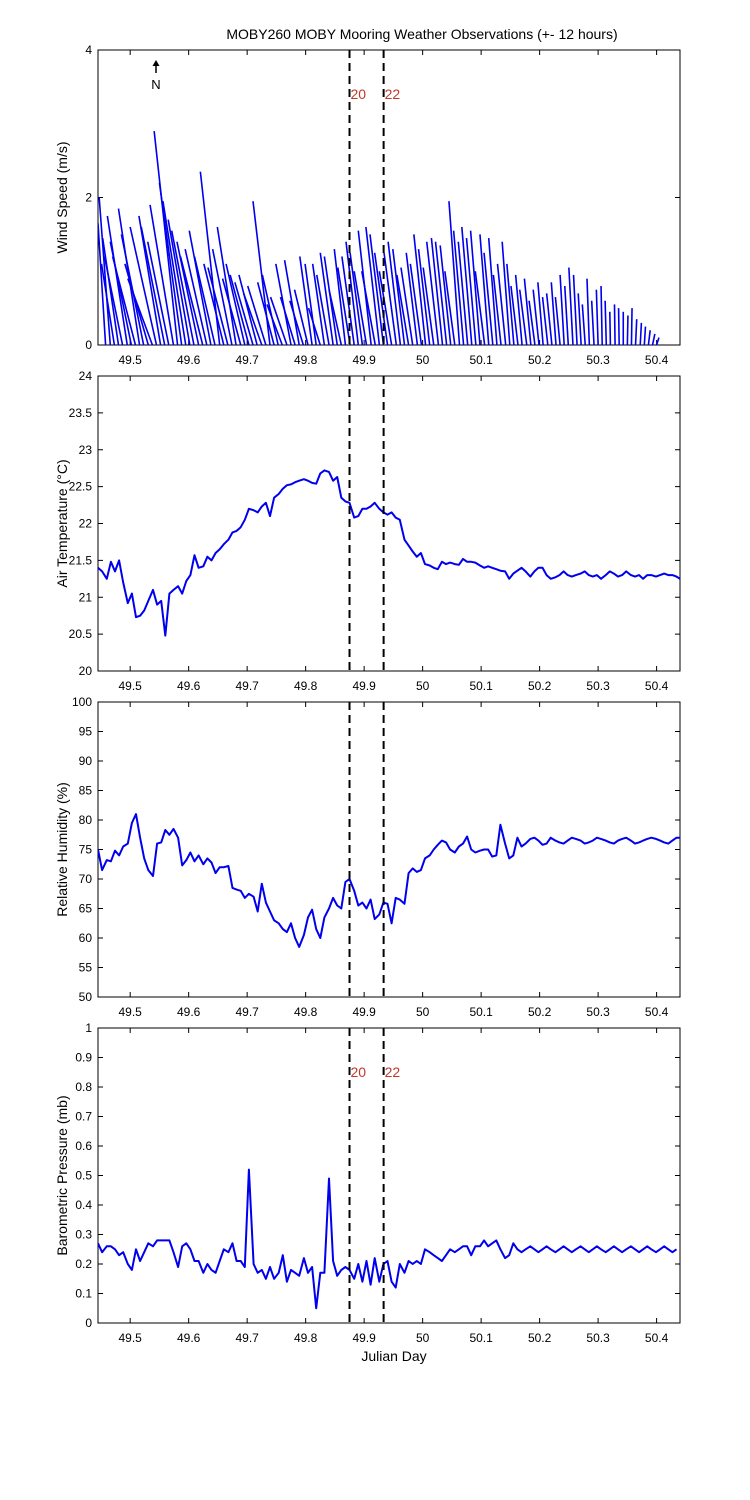  I want to click on y-tick-label: 95, so click(86, 732).